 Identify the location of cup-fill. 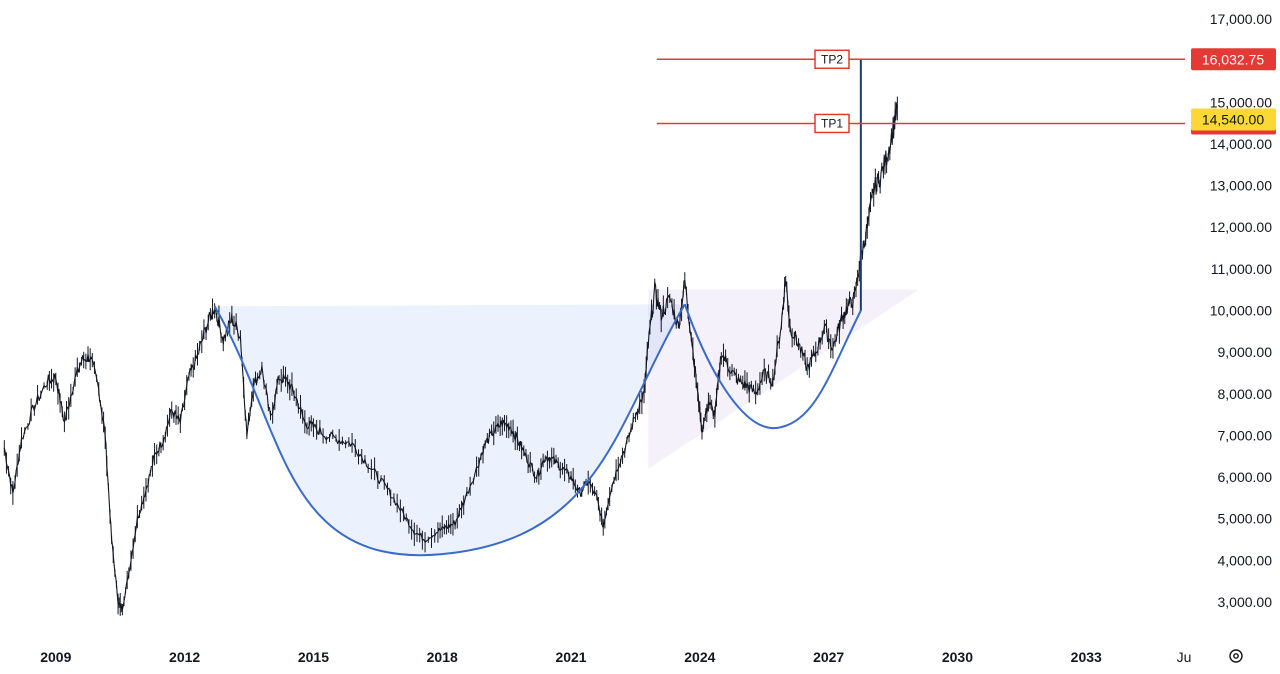
(449, 430).